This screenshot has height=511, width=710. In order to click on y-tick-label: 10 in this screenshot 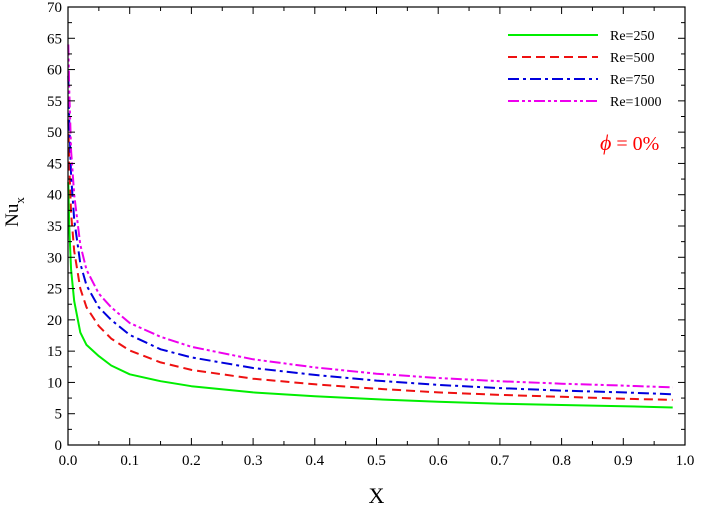, I will do `click(54, 383)`.